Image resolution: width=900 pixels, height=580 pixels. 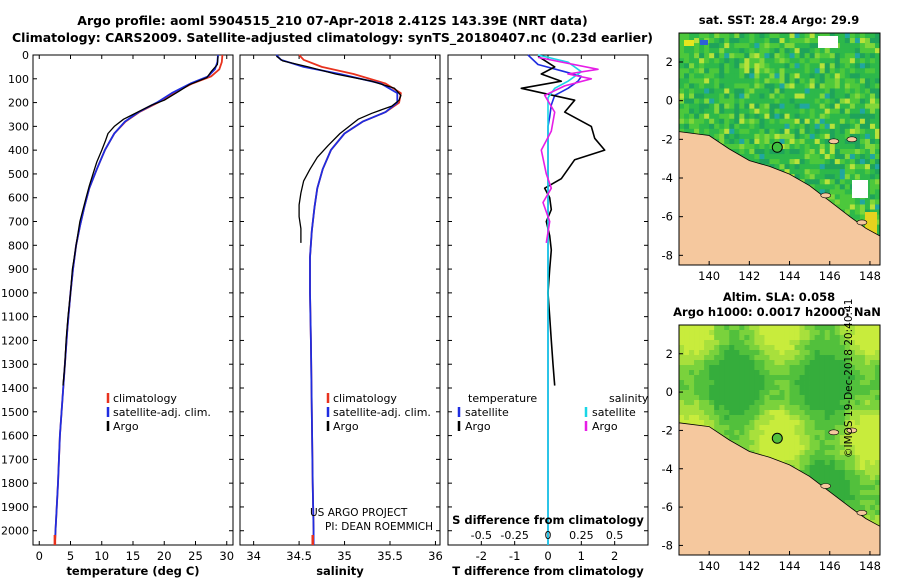 What do you see at coordinates (379, 527) in the screenshot?
I see `annotation-line-2: PI: DEAN ROEMMICH` at bounding box center [379, 527].